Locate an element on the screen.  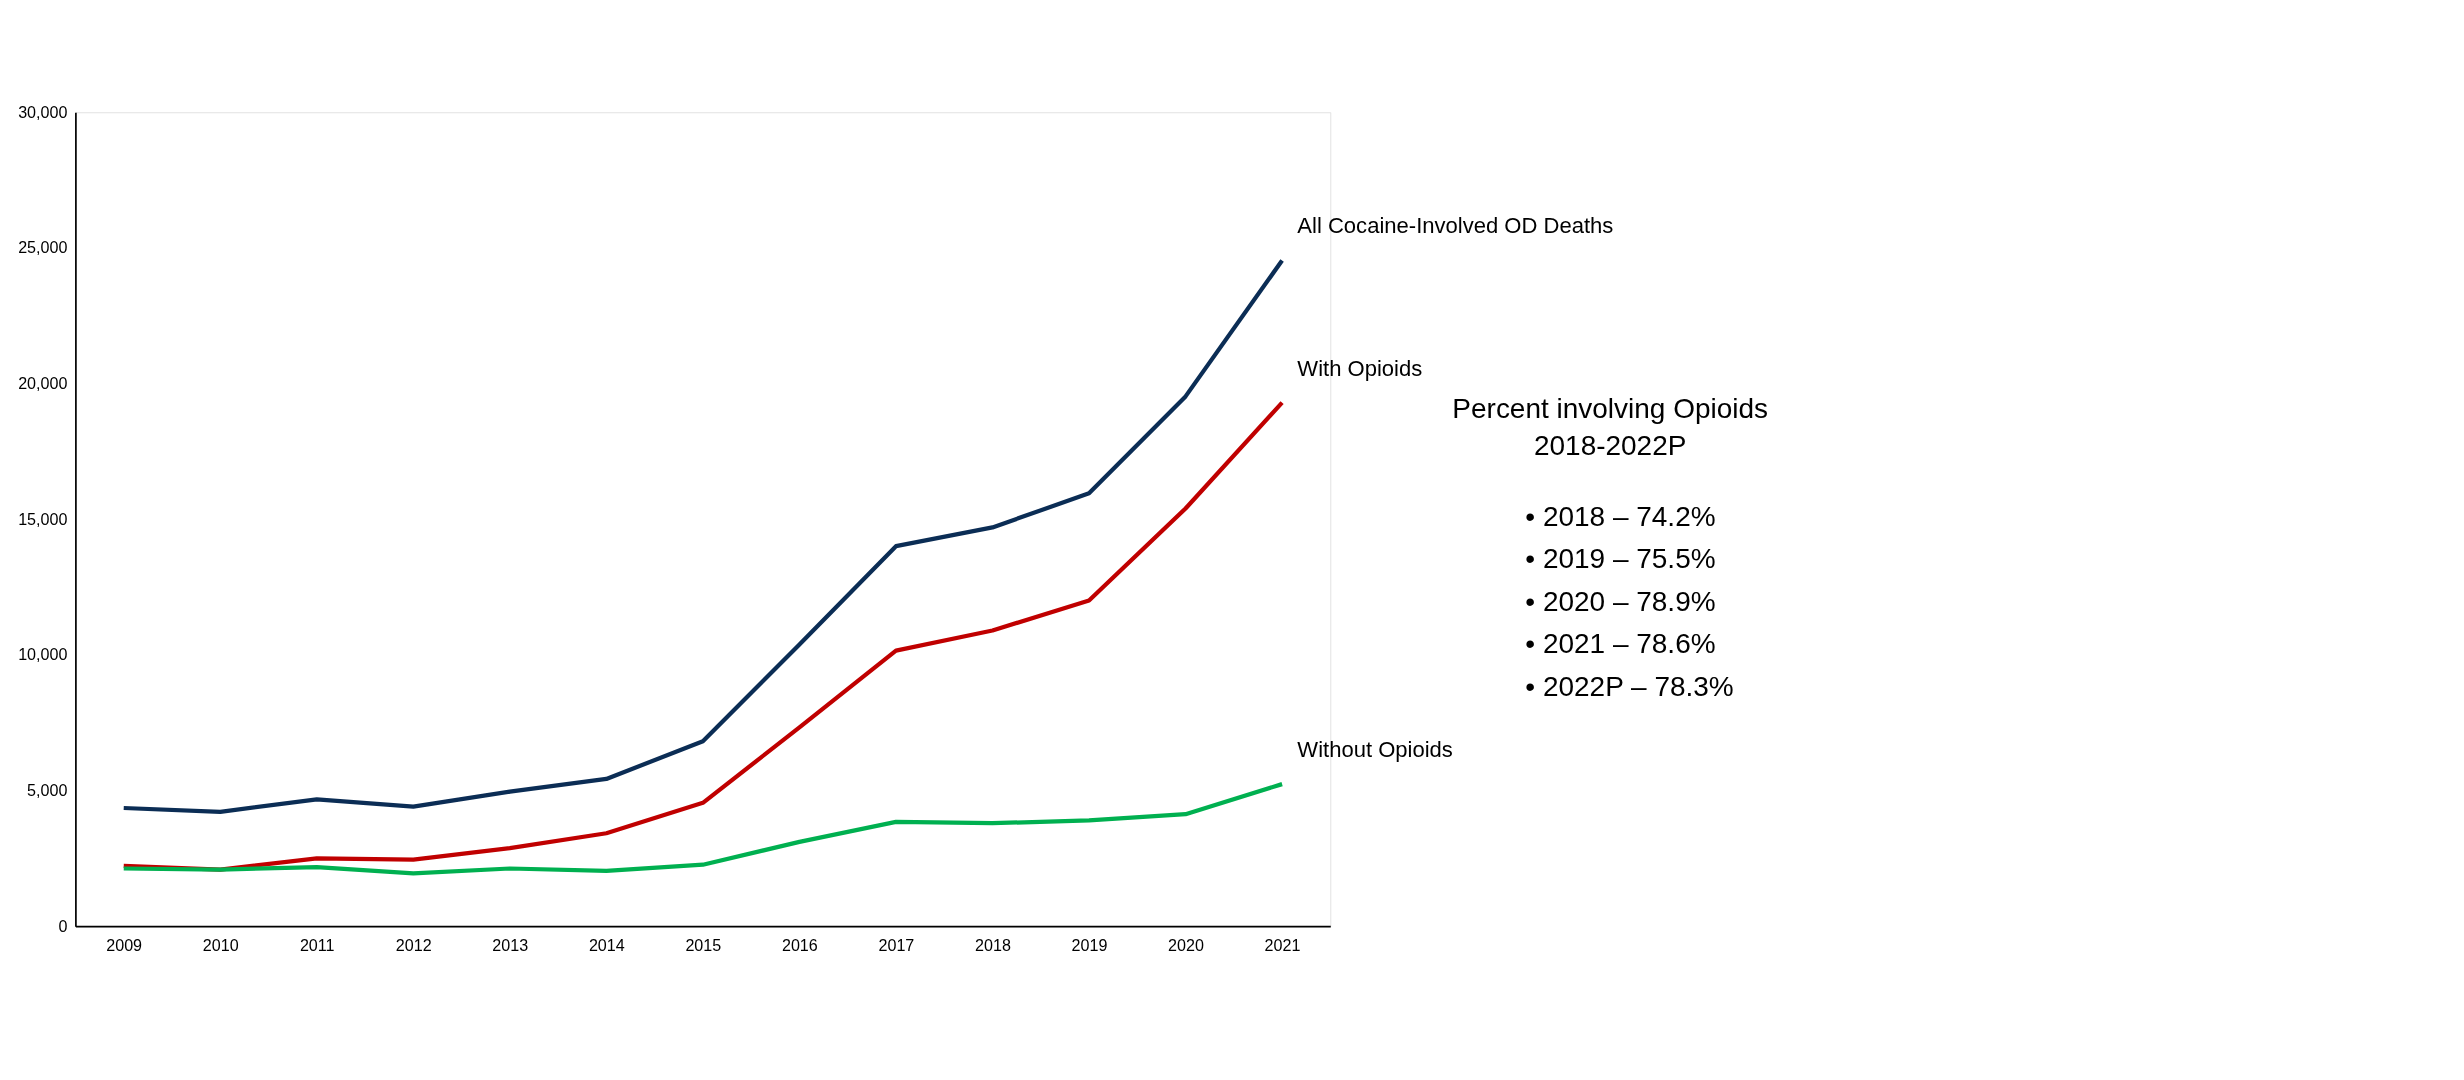
y-tick-label: 5,000 is located at coordinates (47, 790).